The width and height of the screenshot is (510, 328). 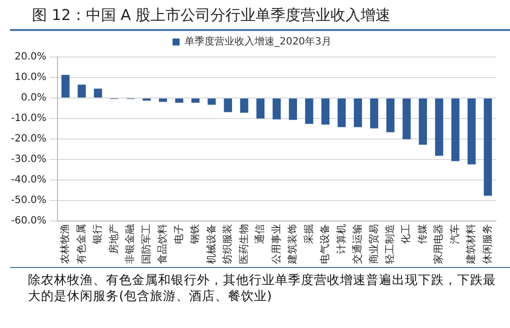 I want to click on x-tick-label: 食品饮料, so click(x=162, y=244).